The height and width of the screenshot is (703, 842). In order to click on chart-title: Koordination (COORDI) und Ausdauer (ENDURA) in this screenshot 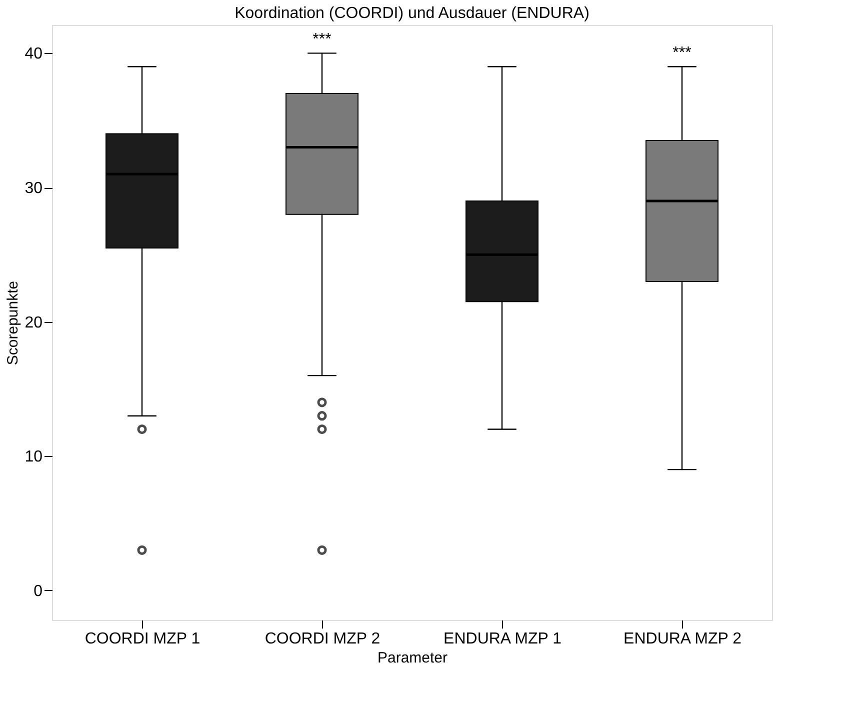, I will do `click(412, 13)`.